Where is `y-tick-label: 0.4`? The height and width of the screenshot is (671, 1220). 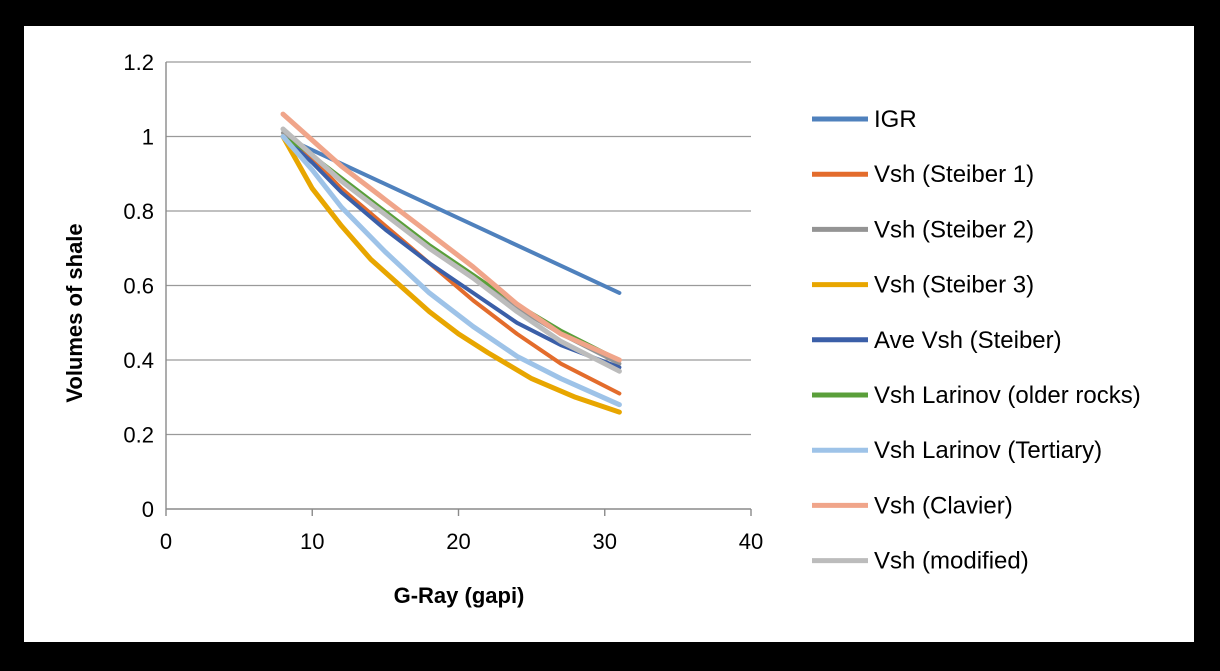 y-tick-label: 0.4 is located at coordinates (138, 360).